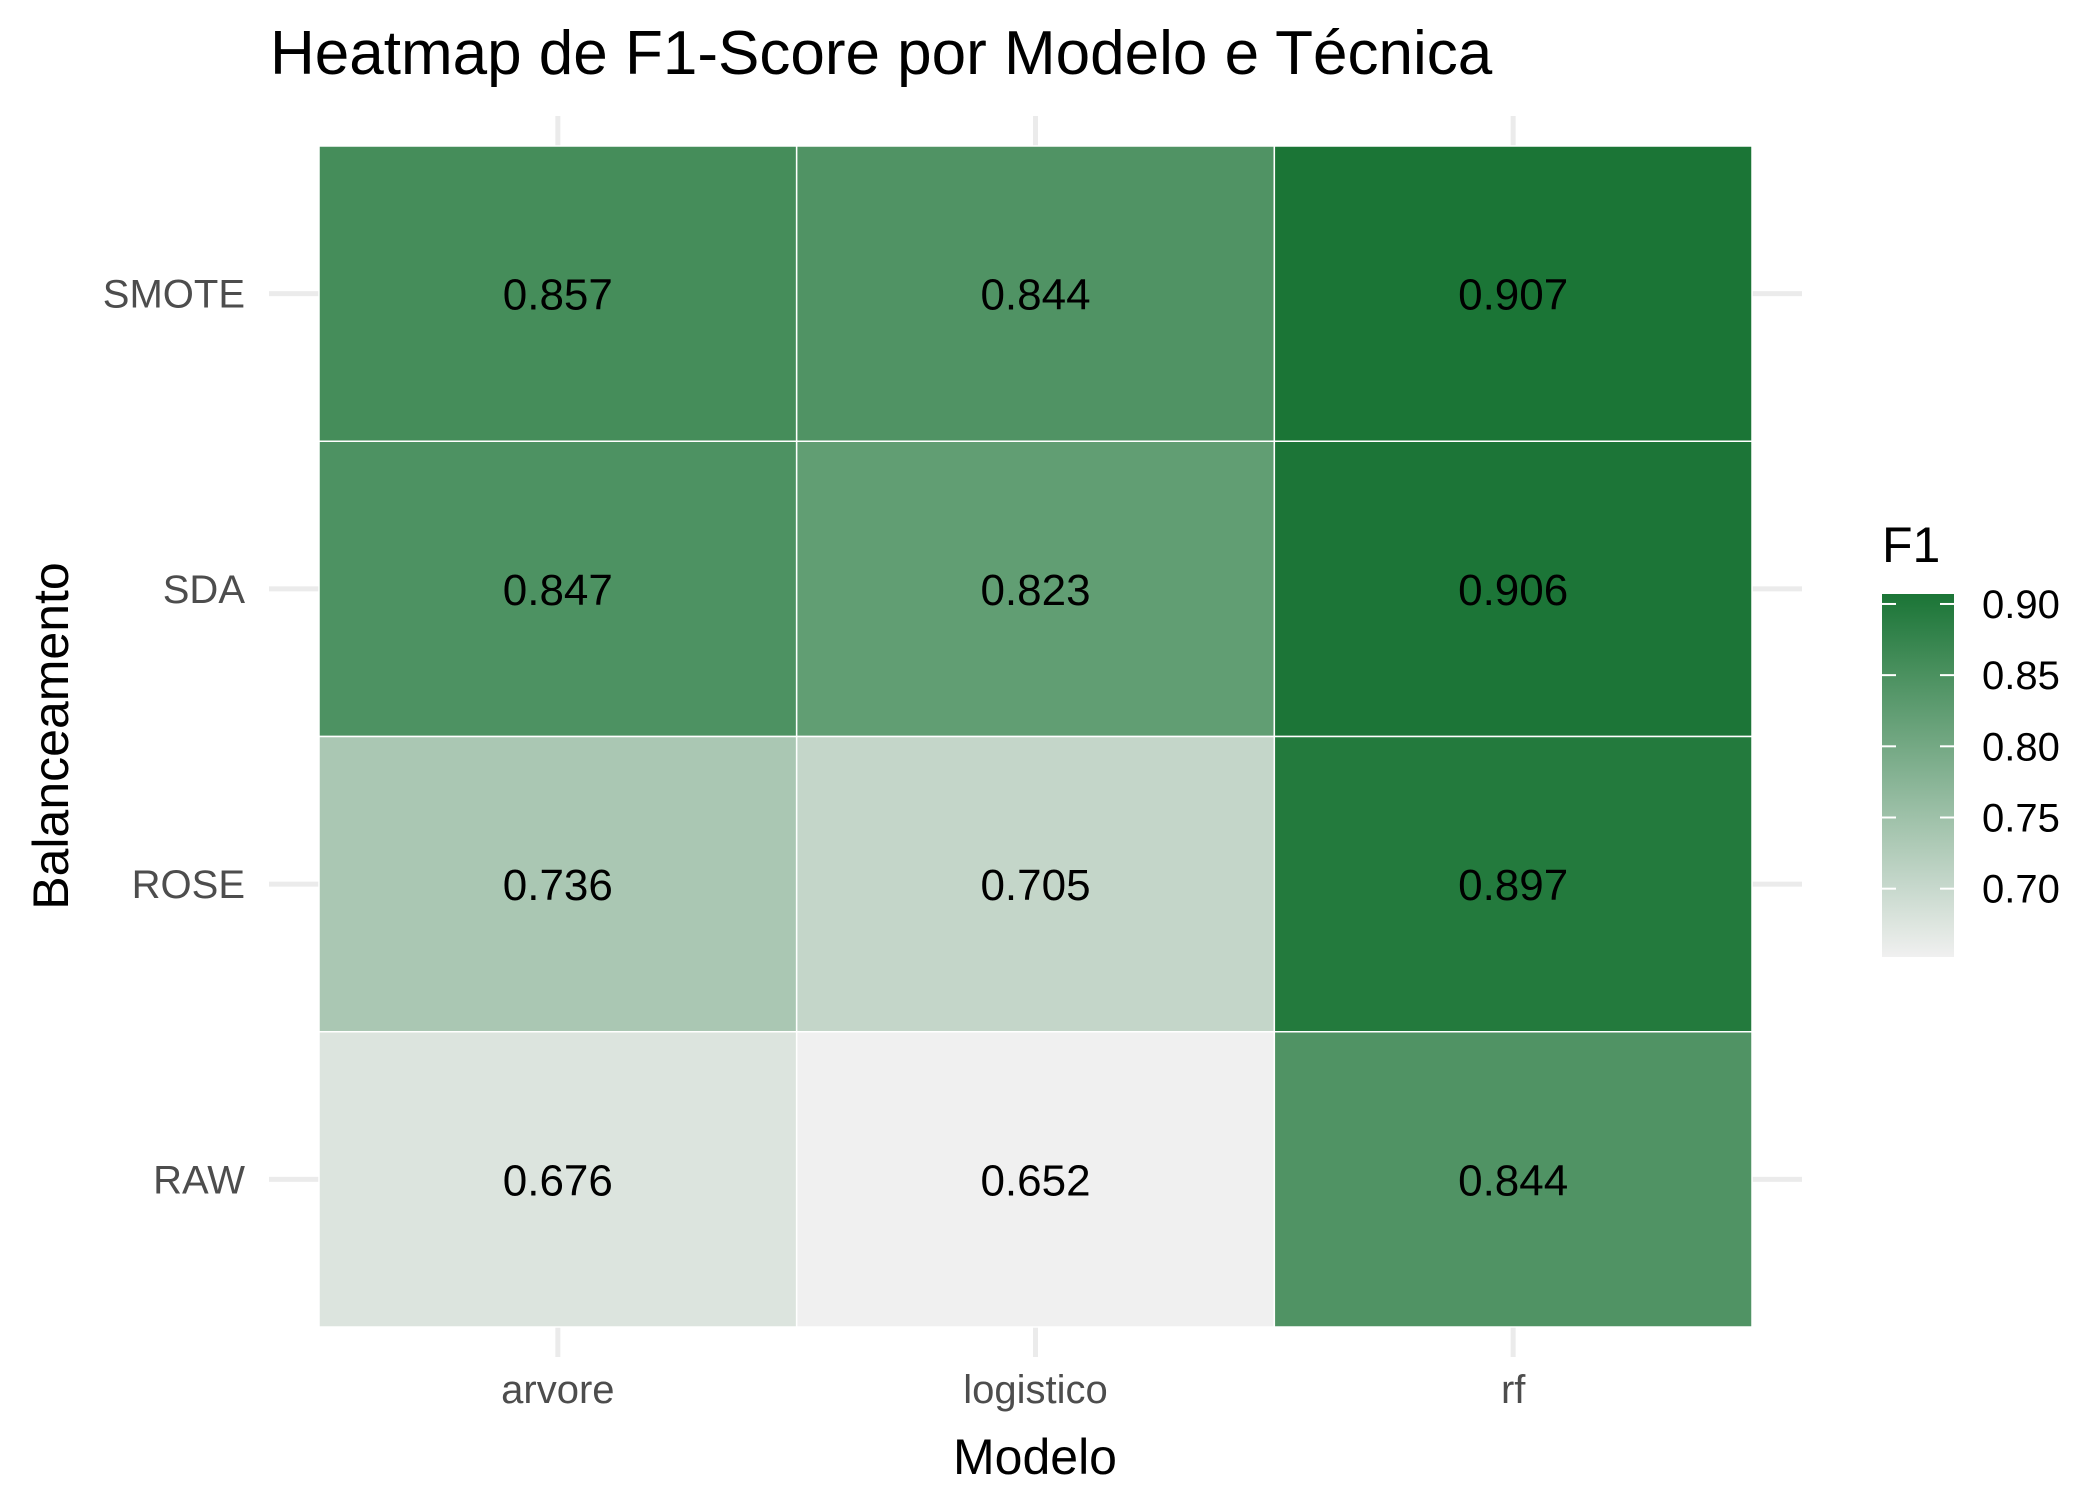 Image resolution: width=2100 pixels, height=1500 pixels. I want to click on cell-value-label: 0.705, so click(1035, 885).